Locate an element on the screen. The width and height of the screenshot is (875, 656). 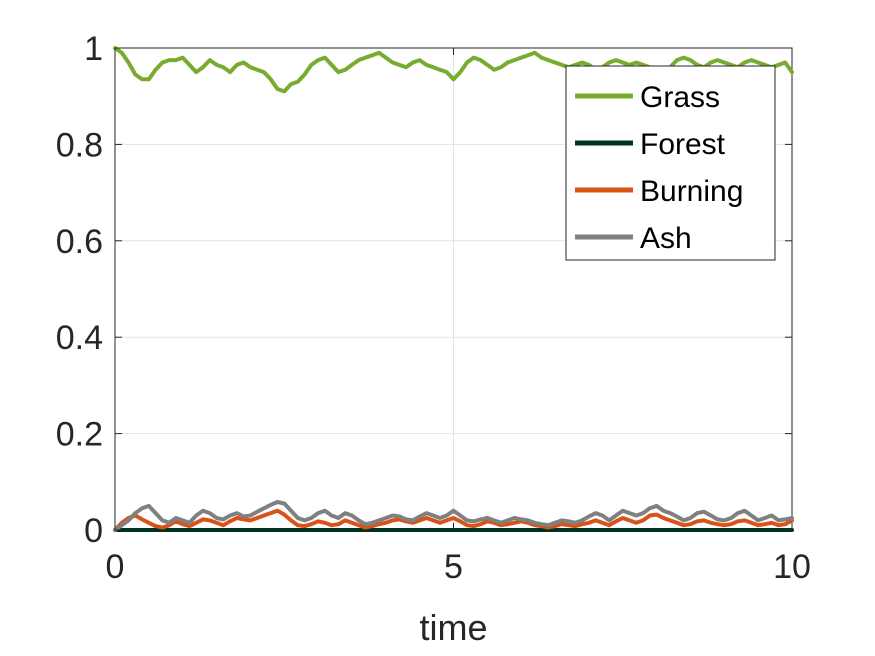
legend-label-ash: Ash is located at coordinates (666, 238).